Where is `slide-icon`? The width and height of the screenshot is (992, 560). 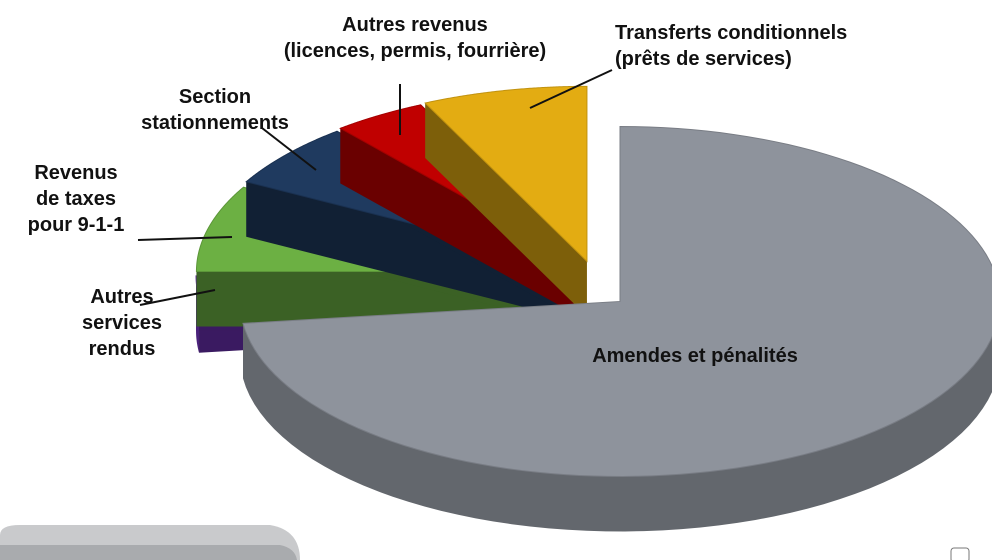 slide-icon is located at coordinates (960, 553).